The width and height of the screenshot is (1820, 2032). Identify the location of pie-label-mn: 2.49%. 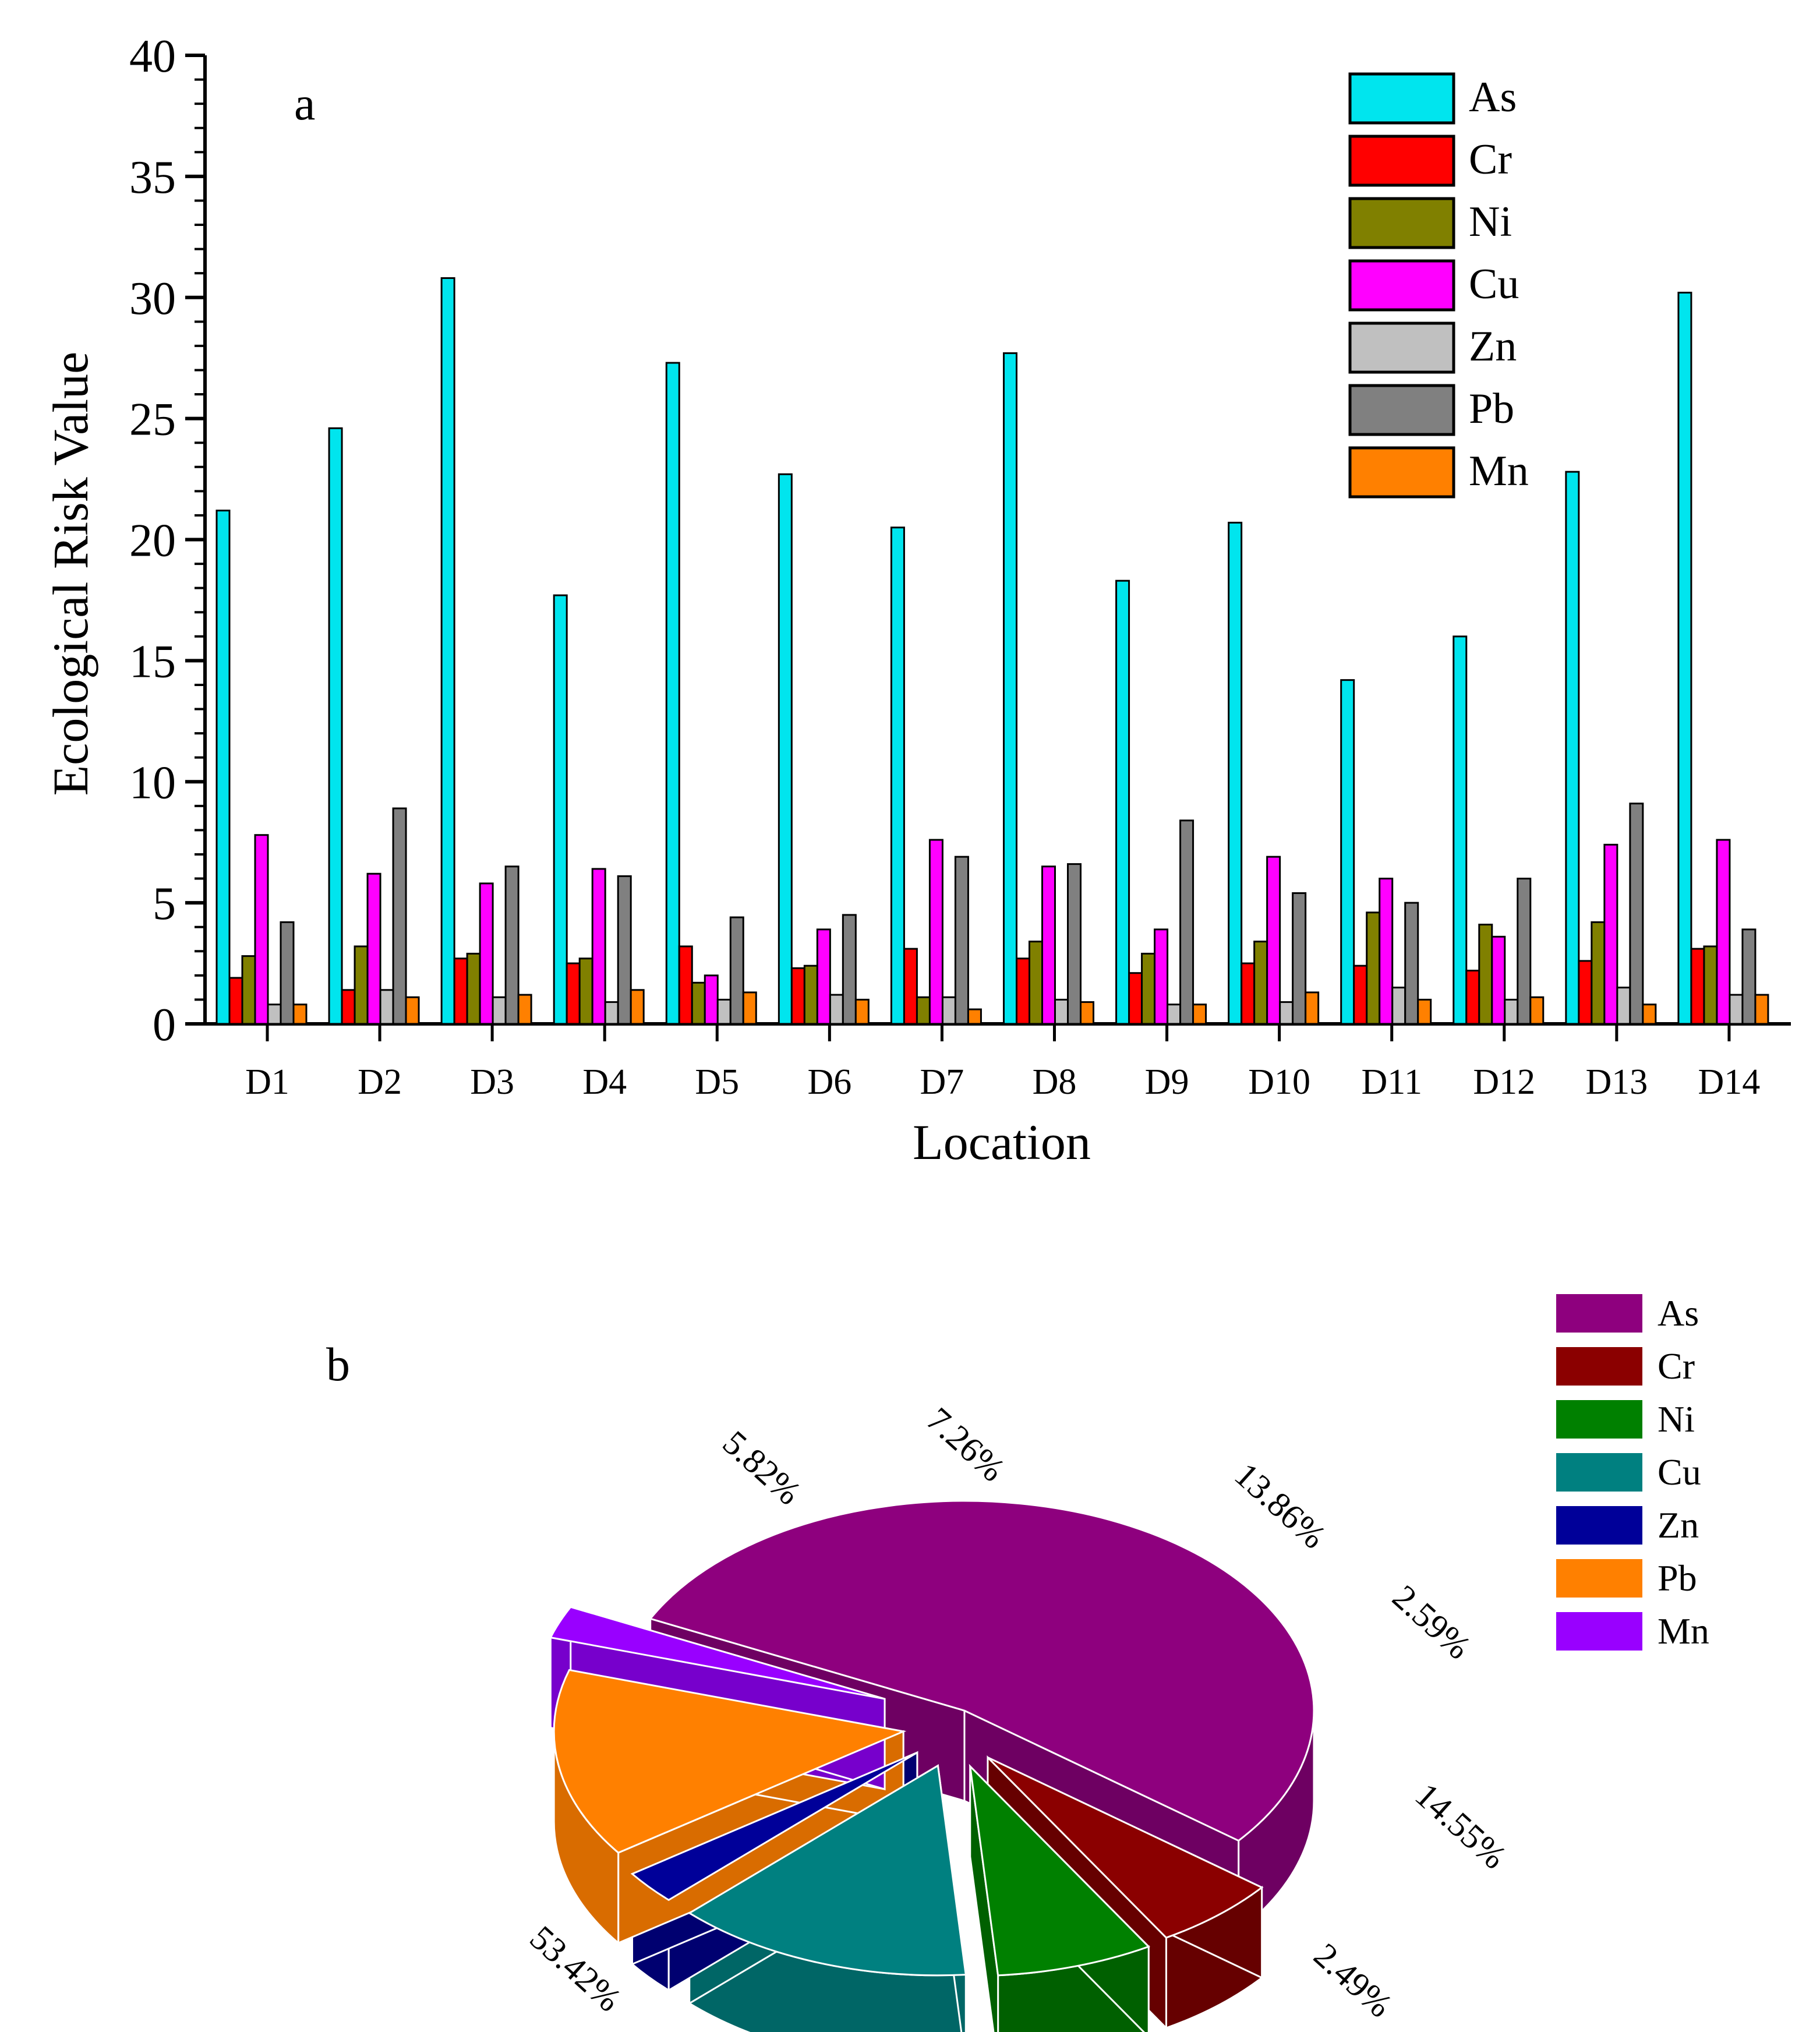
(1353, 1980).